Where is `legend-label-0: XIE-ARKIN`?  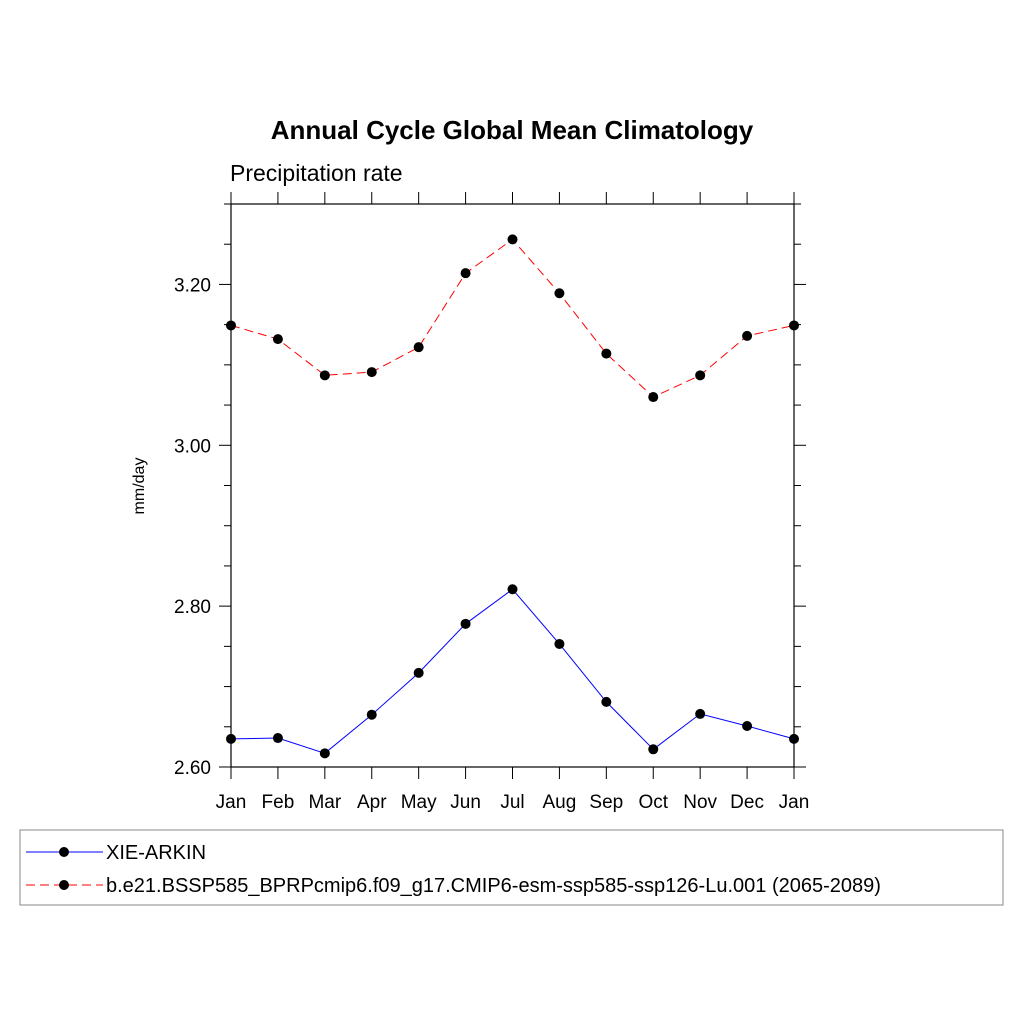 legend-label-0: XIE-ARKIN is located at coordinates (156, 853).